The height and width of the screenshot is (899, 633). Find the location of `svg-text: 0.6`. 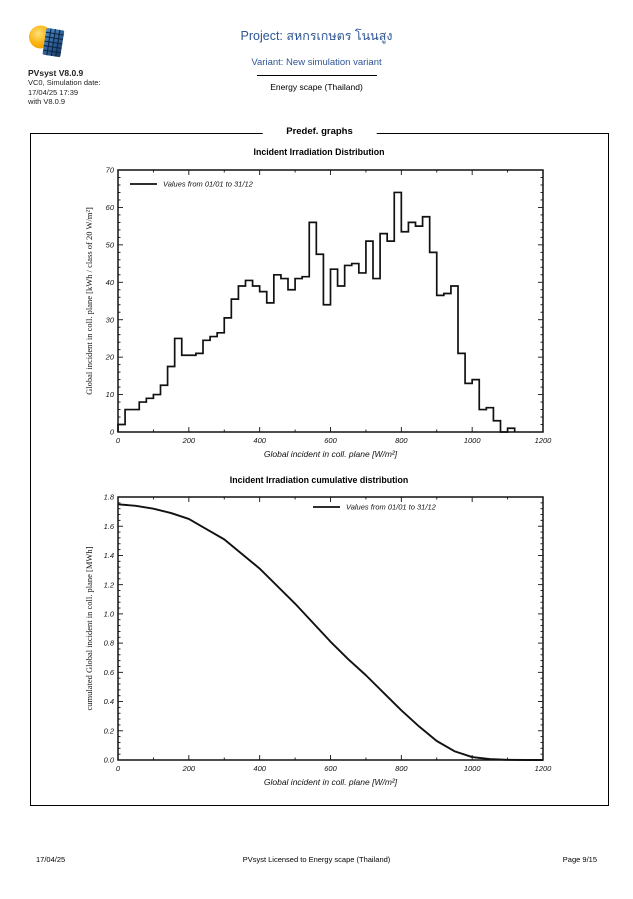

svg-text: 0.6 is located at coordinates (109, 672).